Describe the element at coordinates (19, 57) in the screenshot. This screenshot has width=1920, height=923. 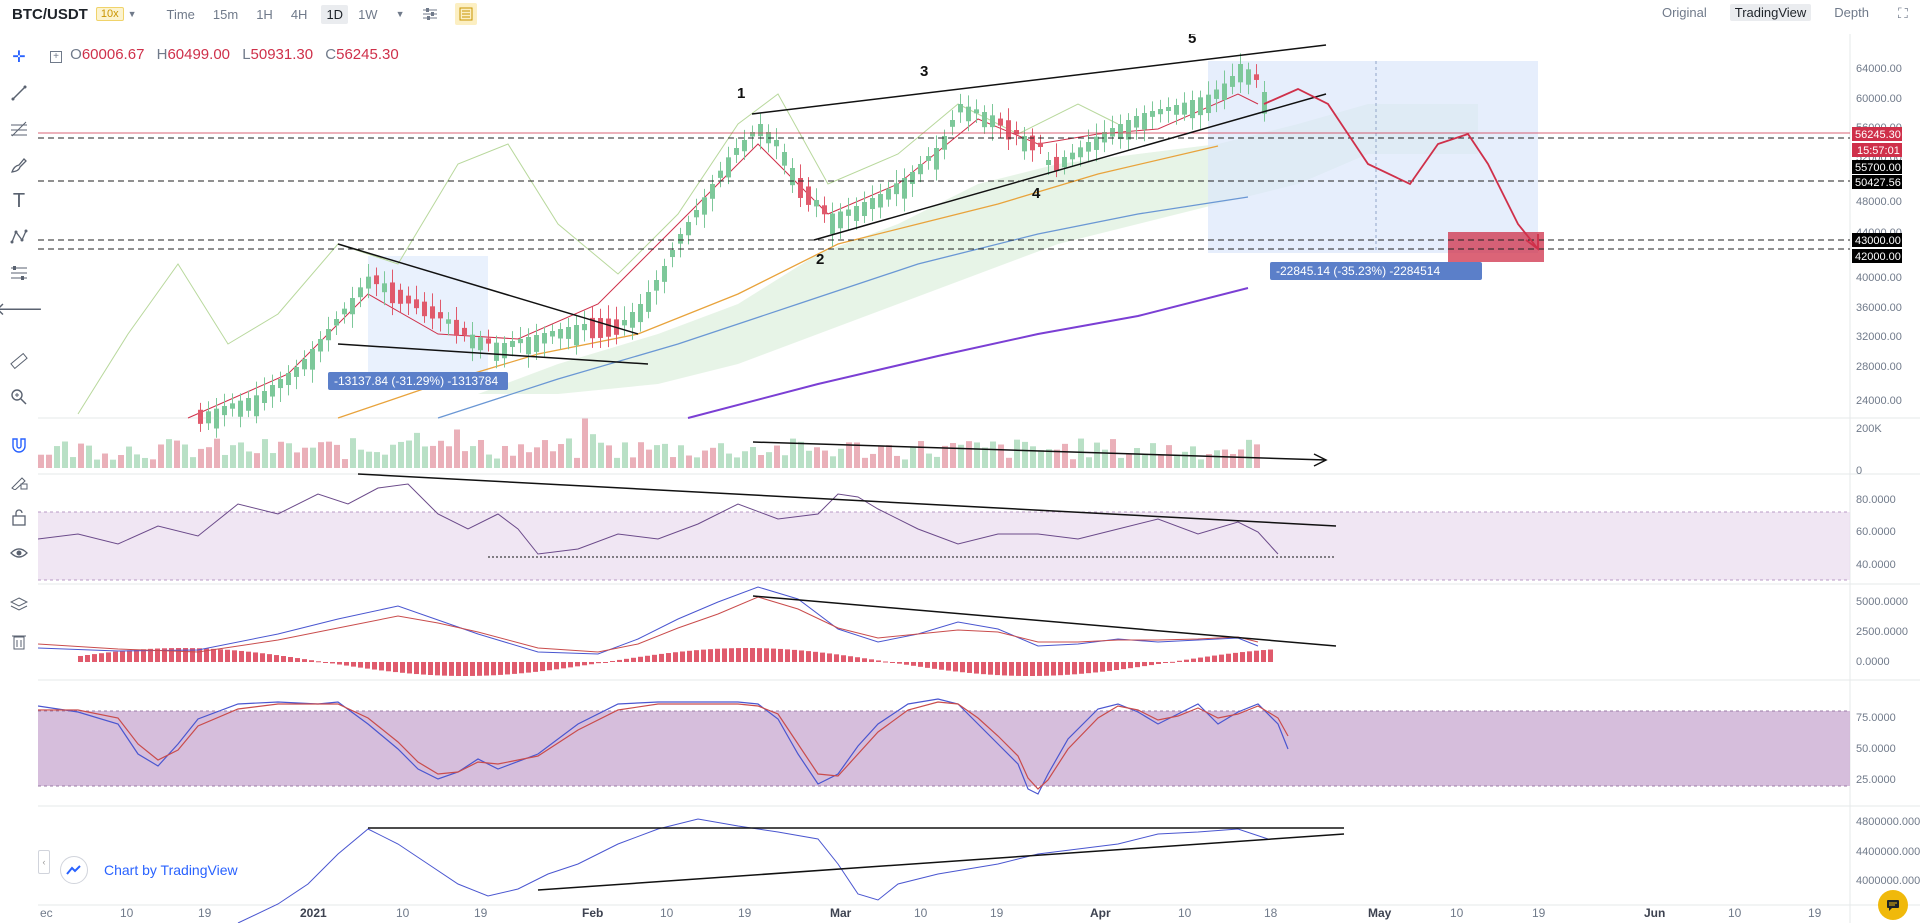
I see `crosshair-icon: ✛` at that location.